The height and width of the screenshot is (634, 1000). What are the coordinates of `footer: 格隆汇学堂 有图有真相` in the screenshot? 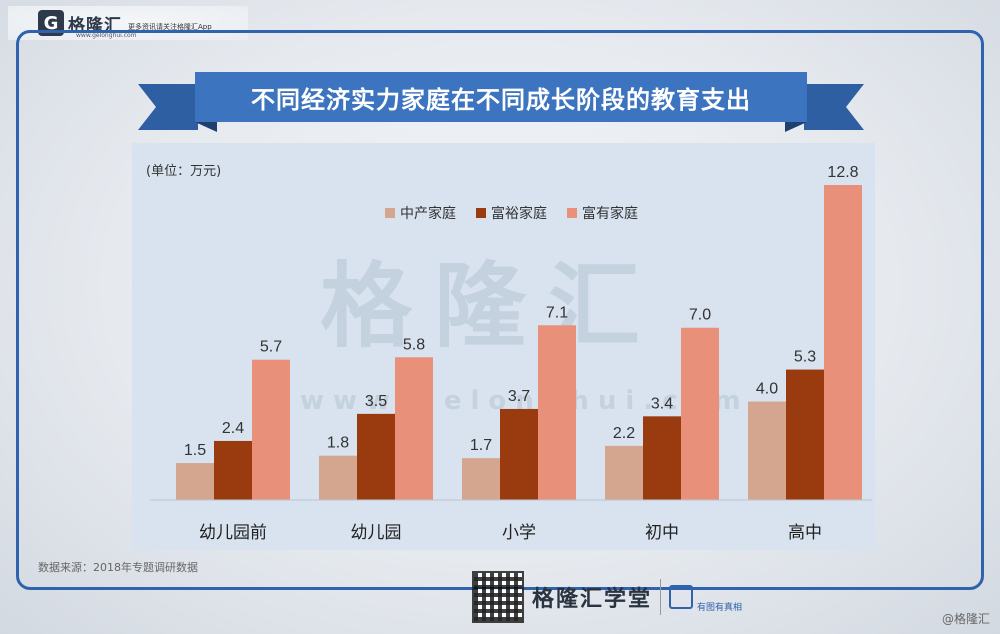 It's located at (607, 597).